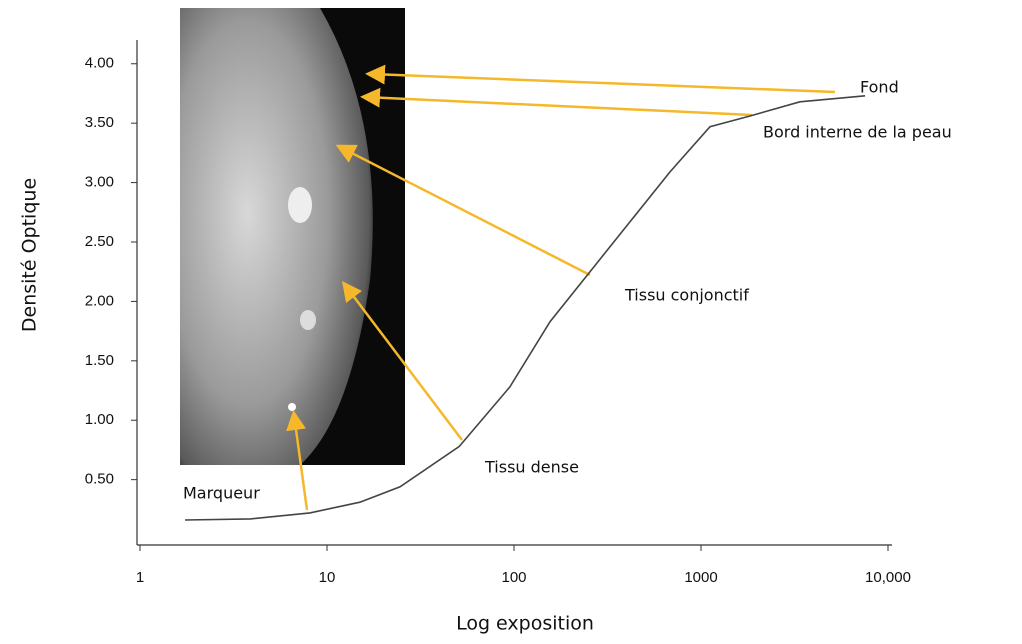 This screenshot has height=644, width=1022. What do you see at coordinates (99, 300) in the screenshot?
I see `y-tick-label: 2.00` at bounding box center [99, 300].